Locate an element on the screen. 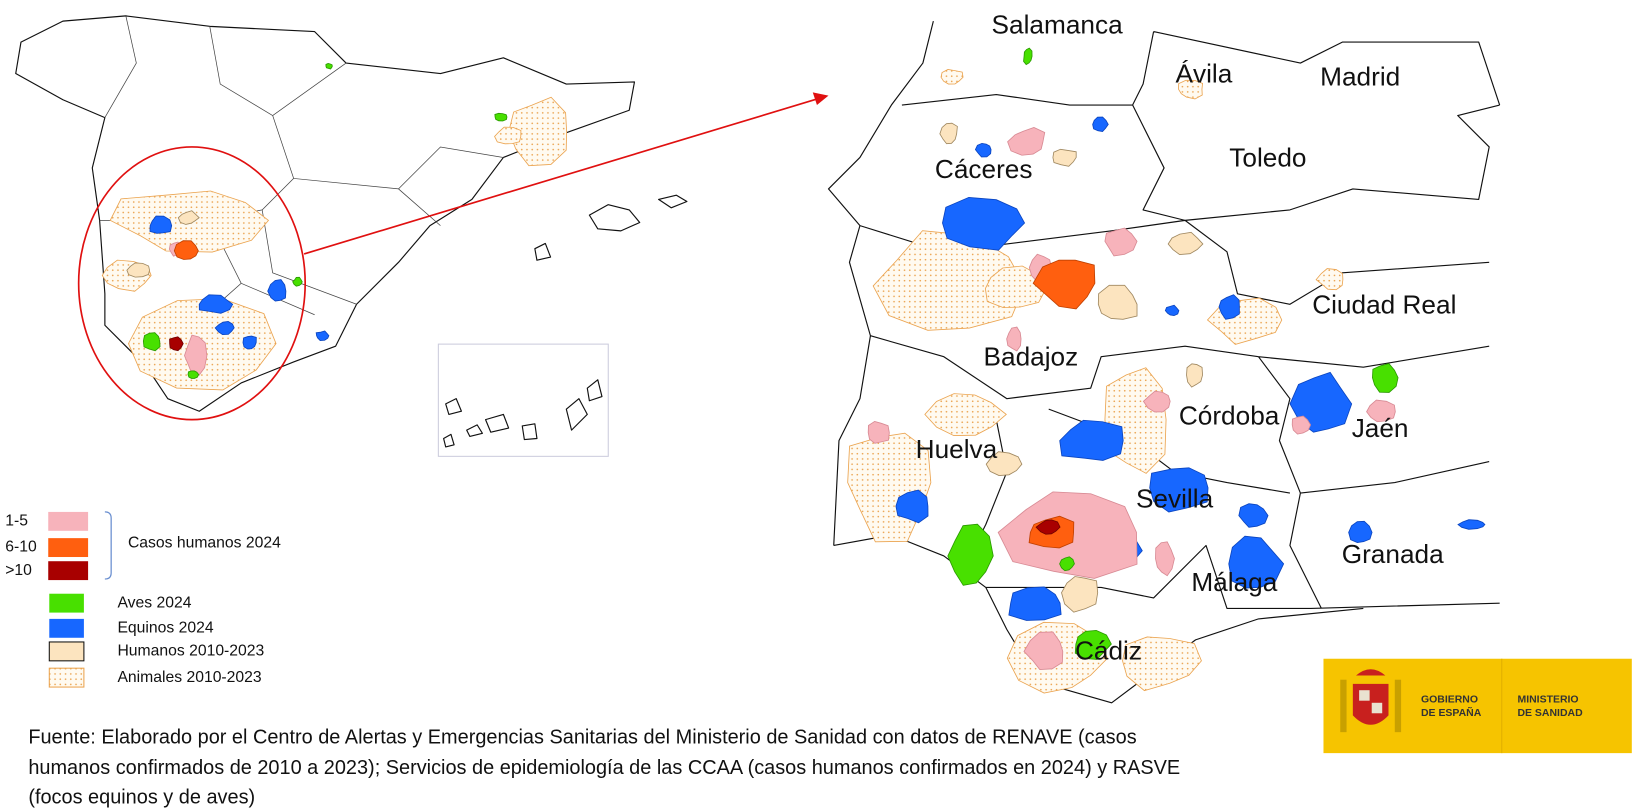  legend-item-label: Animales 2010-2023 is located at coordinates (189, 677).